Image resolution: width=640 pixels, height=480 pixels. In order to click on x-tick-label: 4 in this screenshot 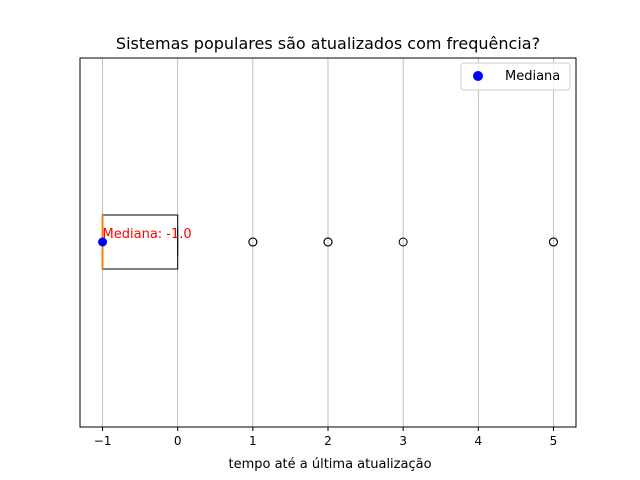, I will do `click(478, 441)`.